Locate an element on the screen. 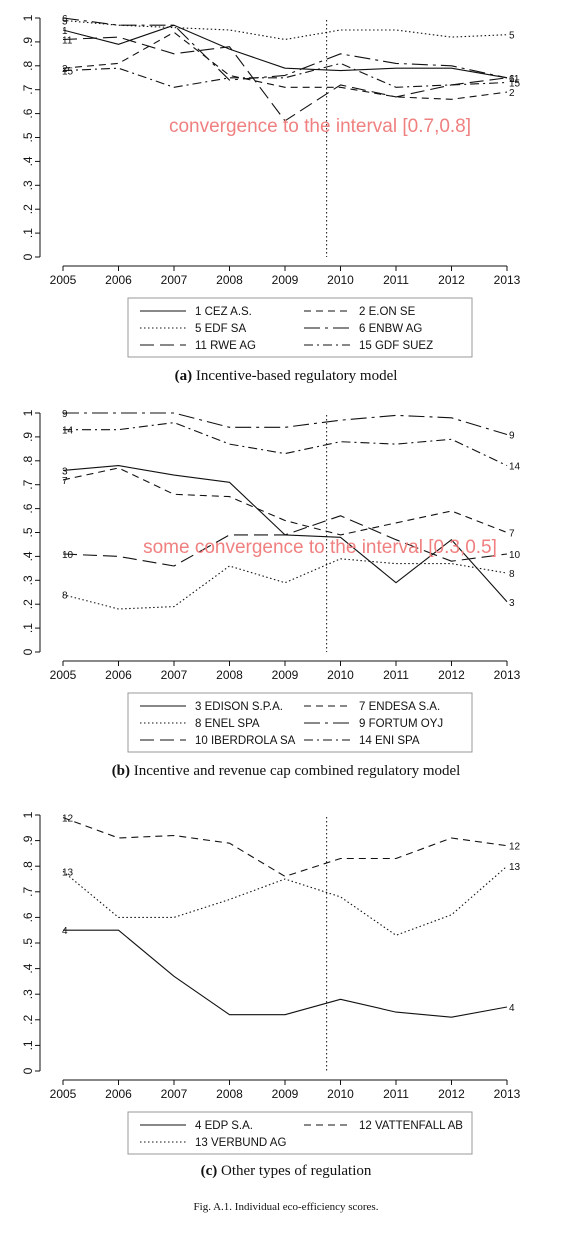  legend-label-7: 7 ENDESA S.A. is located at coordinates (399, 707).